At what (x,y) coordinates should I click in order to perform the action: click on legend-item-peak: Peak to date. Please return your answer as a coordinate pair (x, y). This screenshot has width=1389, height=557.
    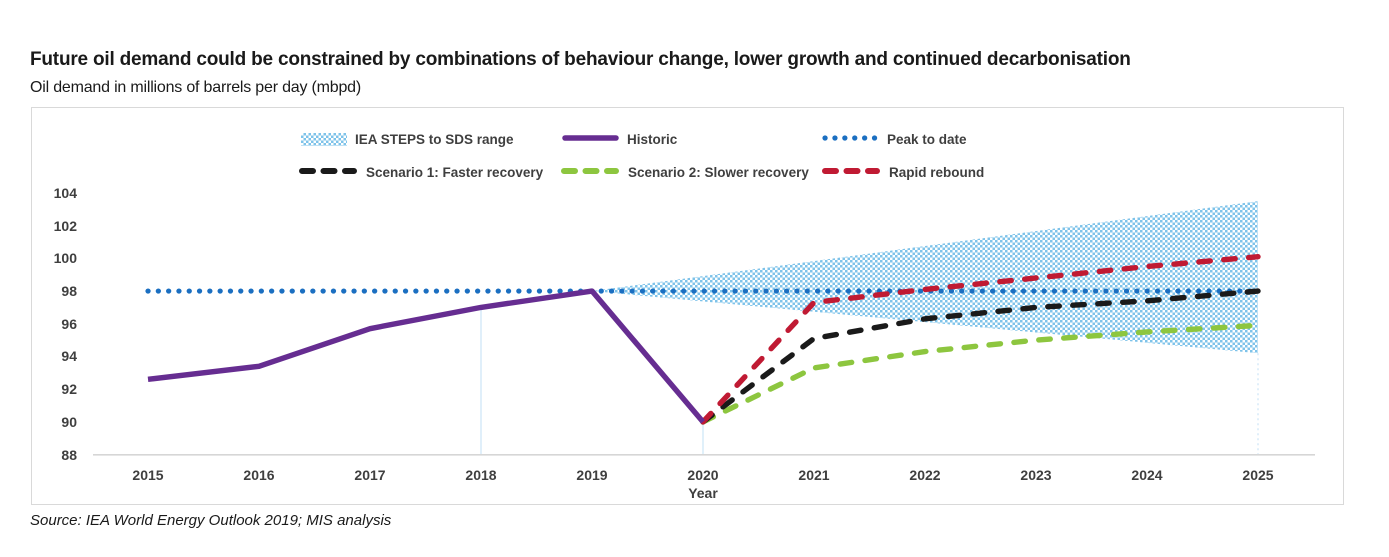
    Looking at the image, I should click on (894, 139).